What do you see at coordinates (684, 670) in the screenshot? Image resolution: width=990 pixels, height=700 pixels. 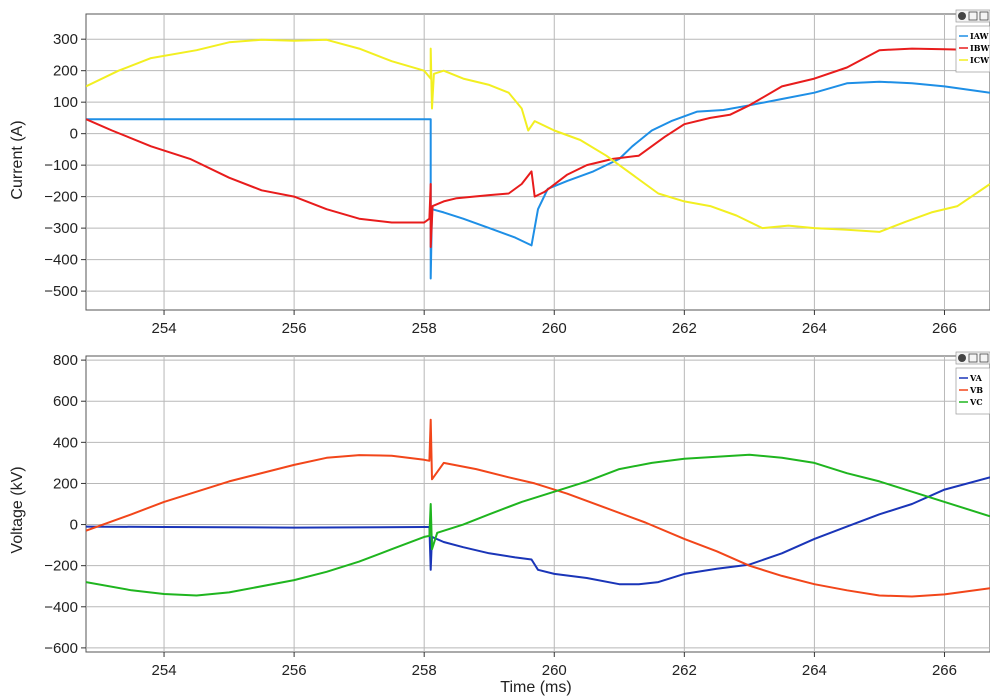 I see `voltage-x-tick-label: 262` at bounding box center [684, 670].